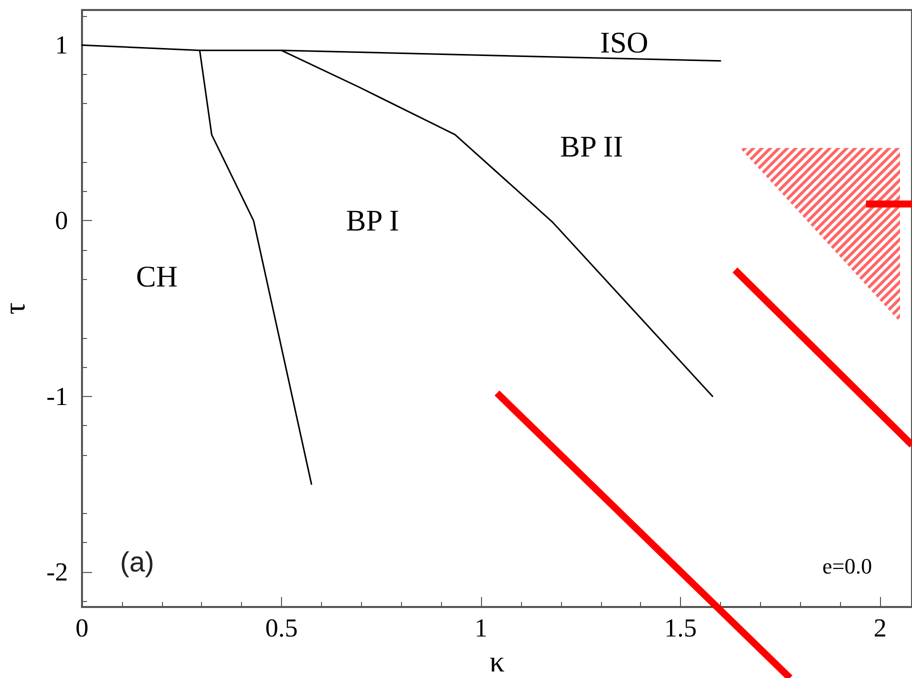  What do you see at coordinates (16, 308) in the screenshot?
I see `y-axis-title: τ` at bounding box center [16, 308].